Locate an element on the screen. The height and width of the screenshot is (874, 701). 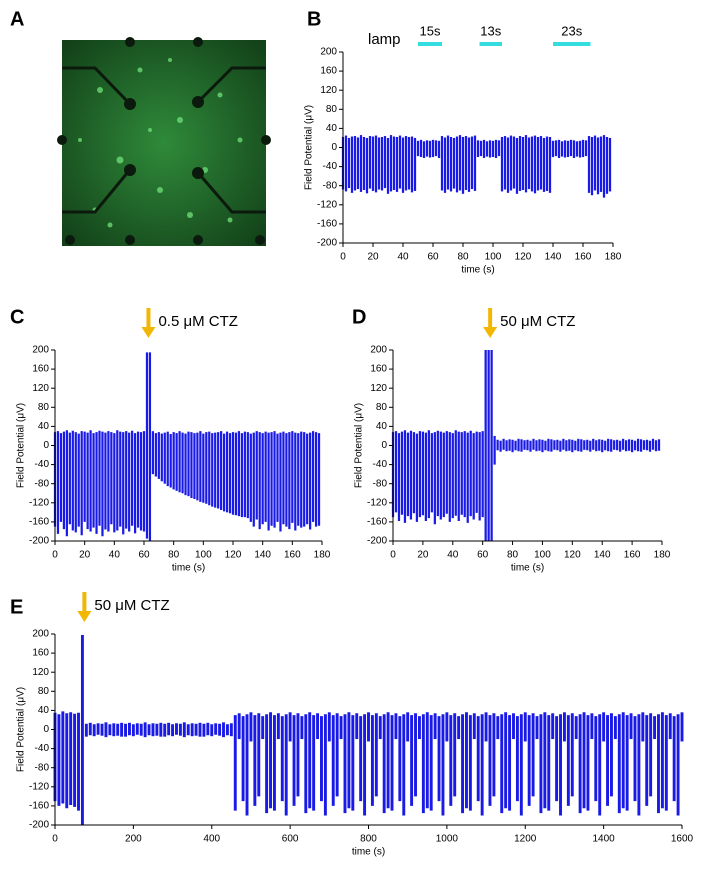
x-tick-label: 1400 is located at coordinates (604, 839).